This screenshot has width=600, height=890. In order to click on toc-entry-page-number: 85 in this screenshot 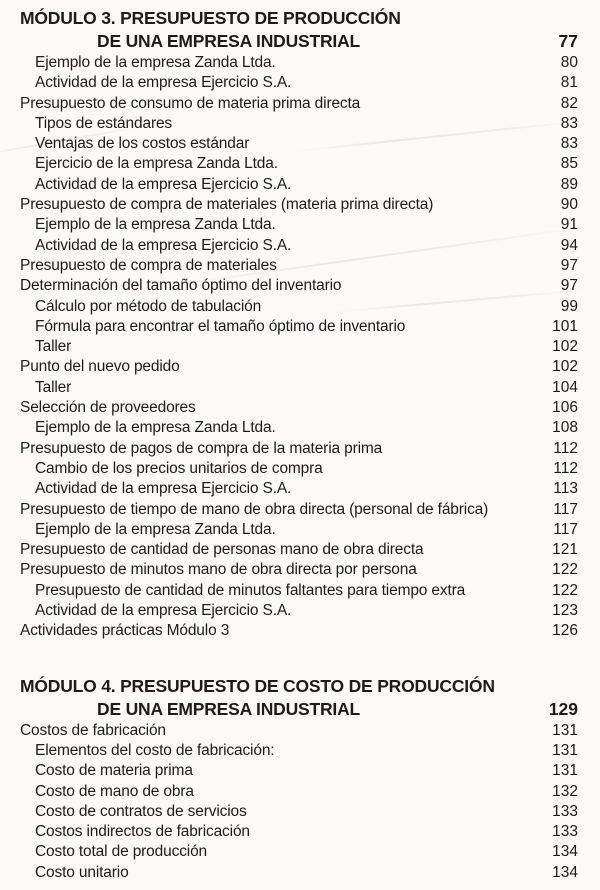, I will do `click(569, 164)`.